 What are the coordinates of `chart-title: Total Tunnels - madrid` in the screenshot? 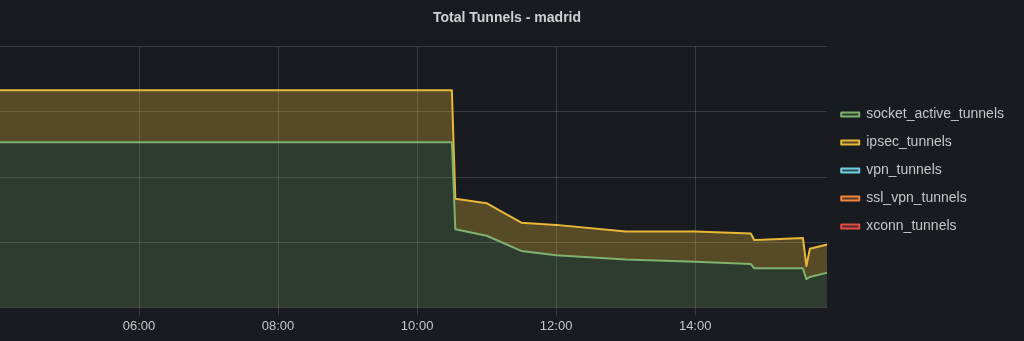 It's located at (507, 17).